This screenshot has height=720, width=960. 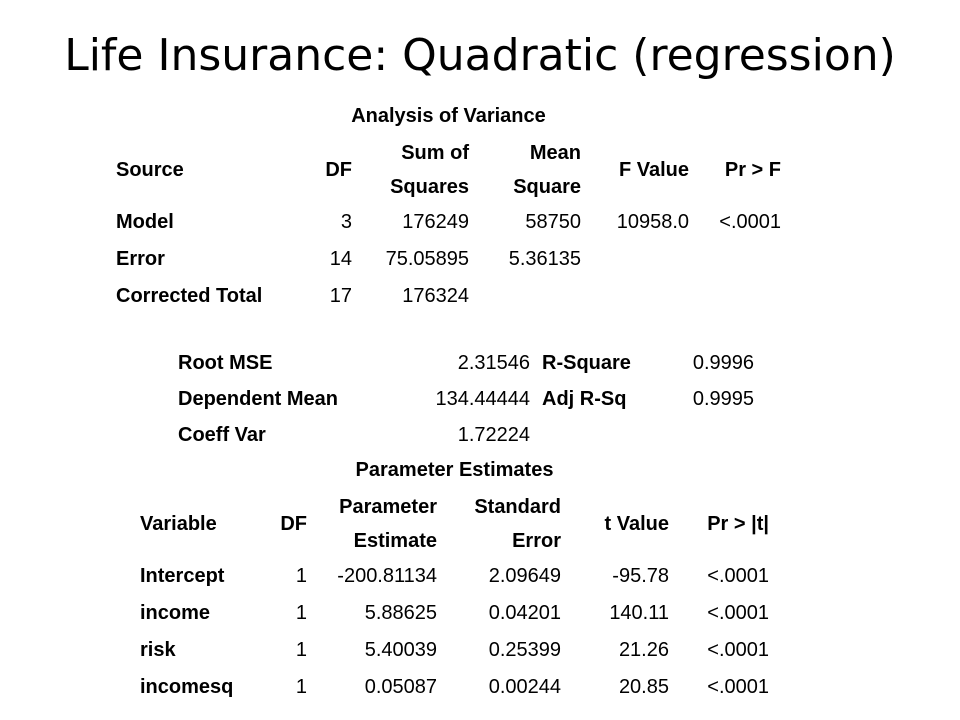 I want to click on params-se: 0.04201, so click(x=524, y=613).